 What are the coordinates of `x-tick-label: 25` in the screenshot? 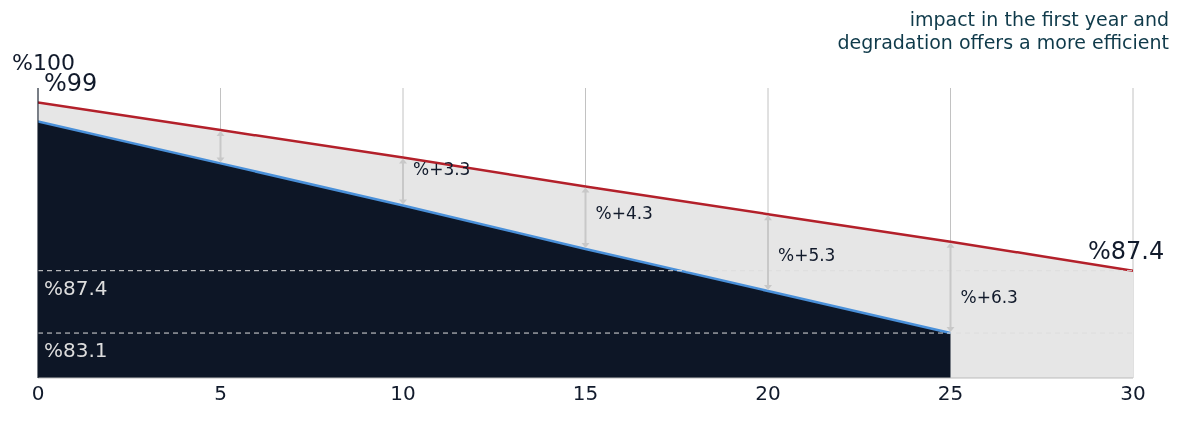 It's located at (950, 393).